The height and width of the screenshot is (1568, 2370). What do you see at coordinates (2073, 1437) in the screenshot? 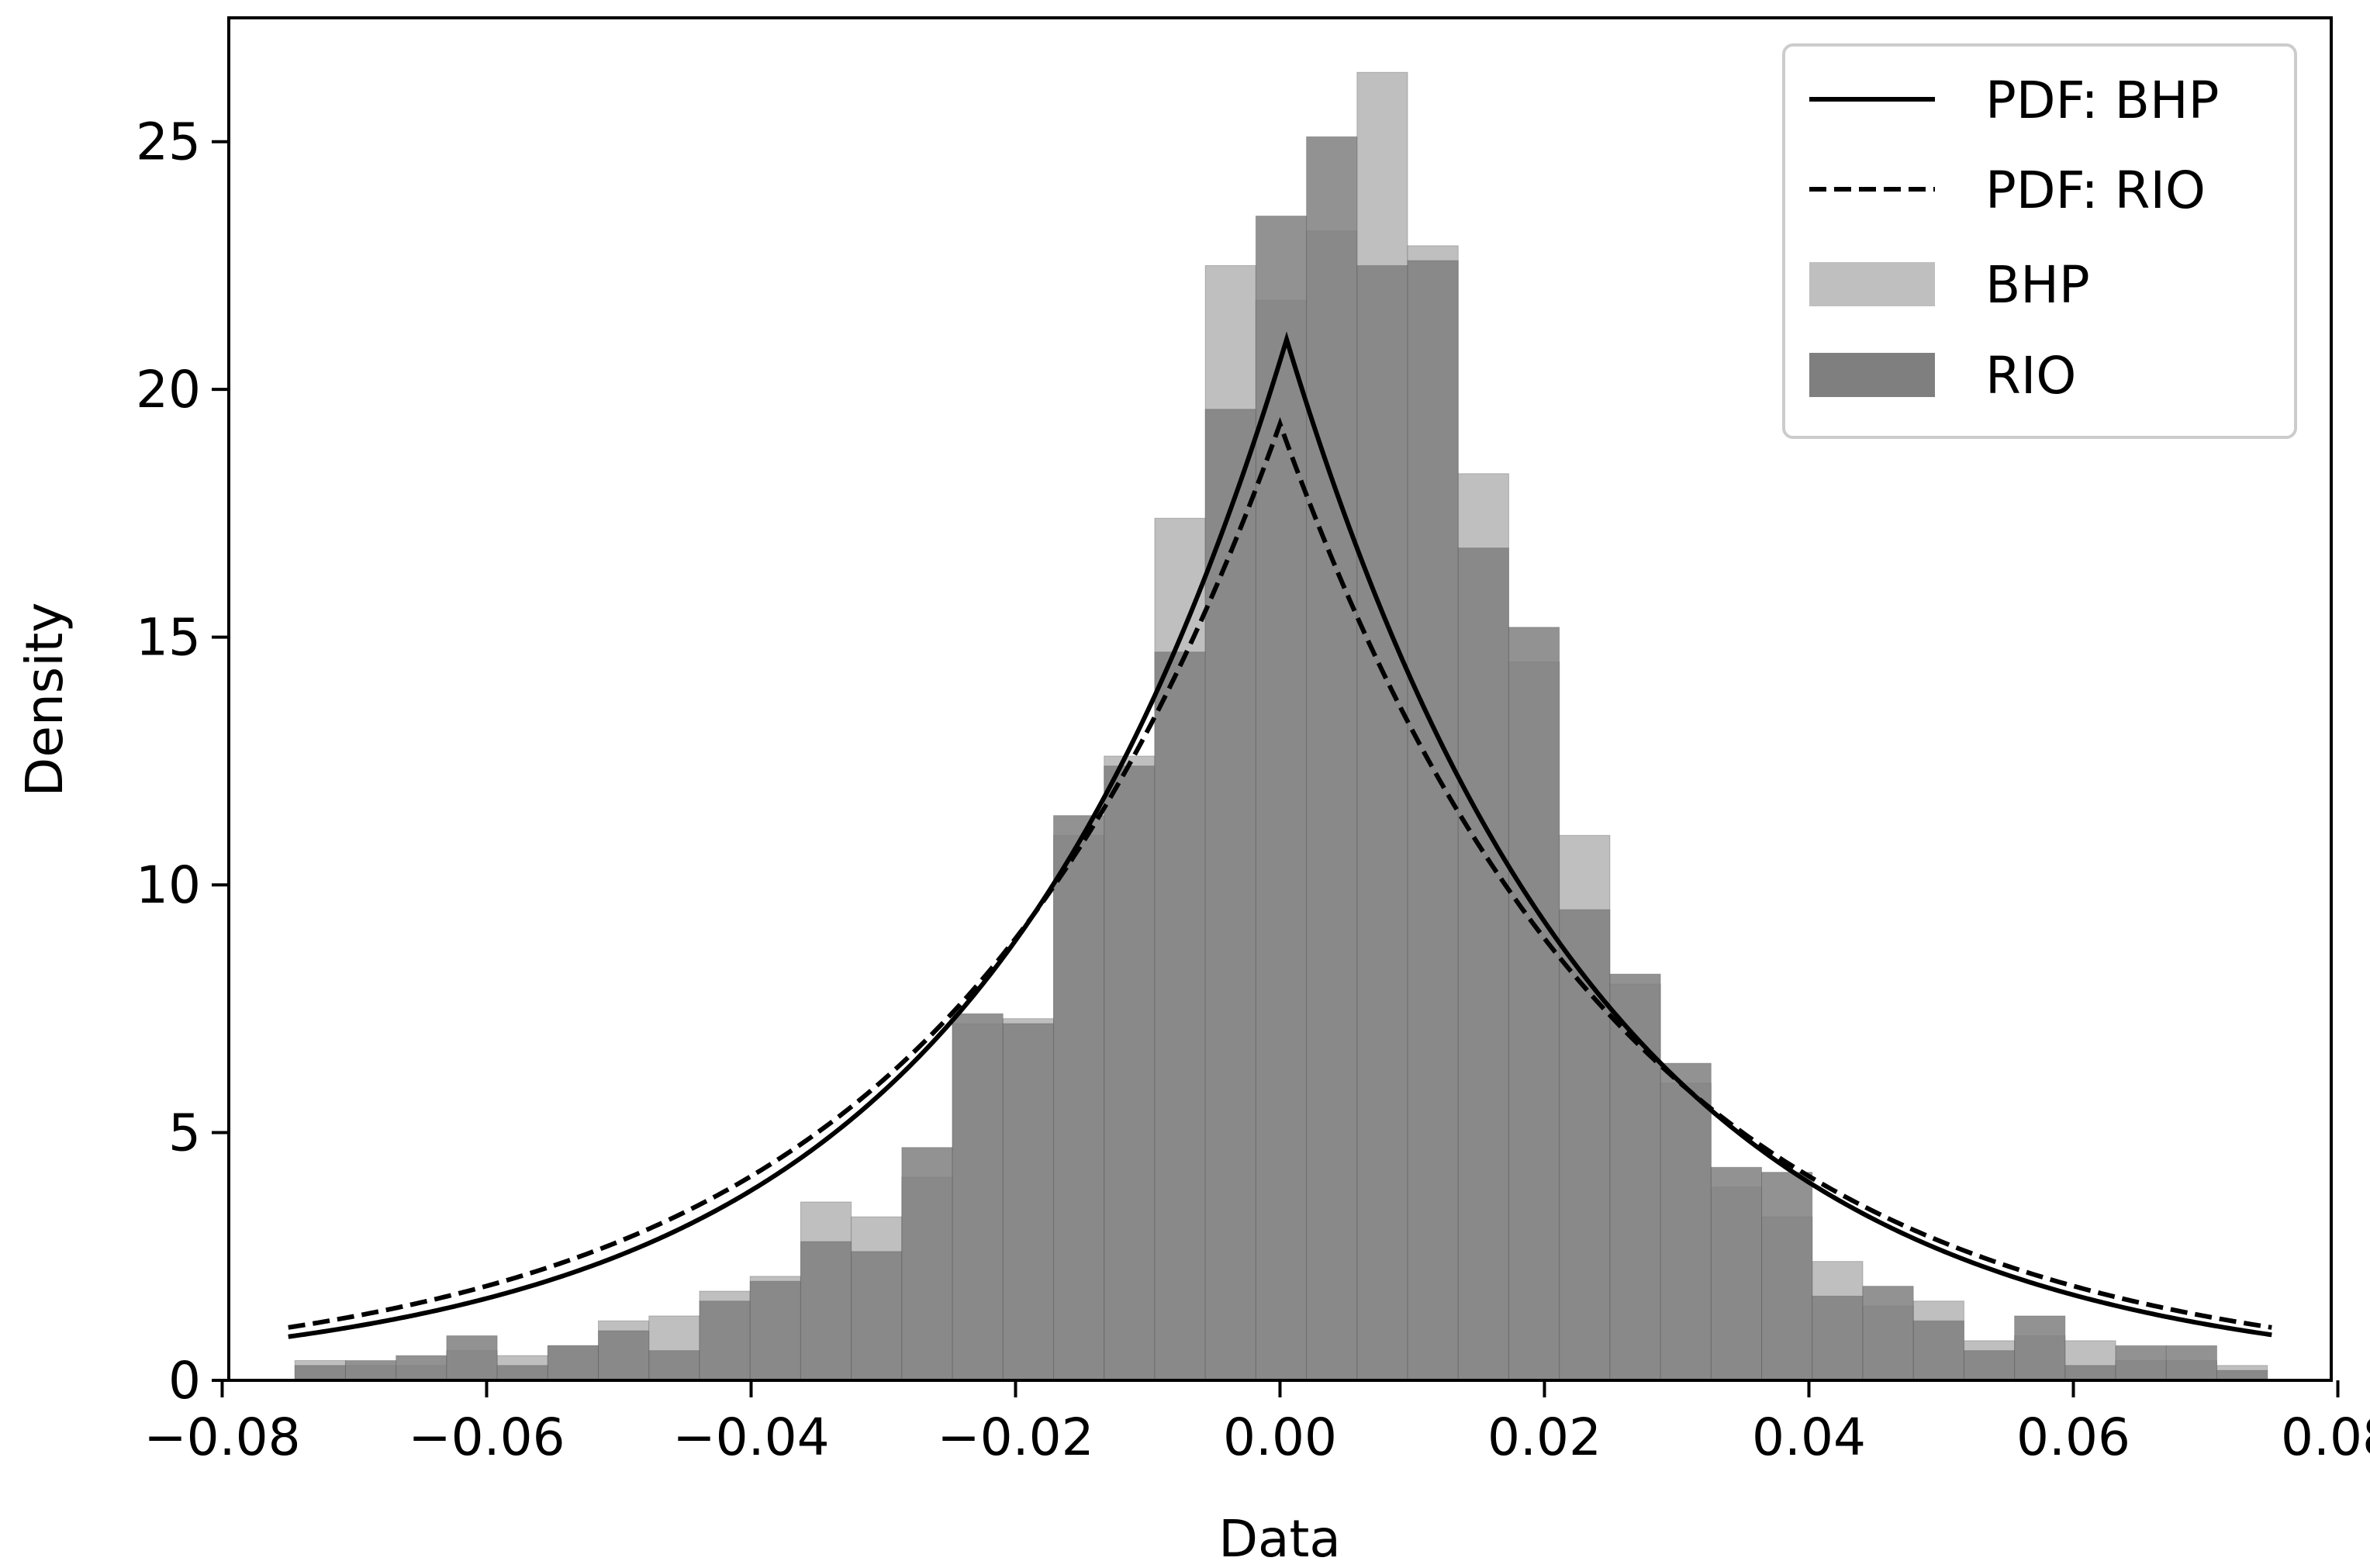
I see `x-tick-label: 0.06` at bounding box center [2073, 1437].